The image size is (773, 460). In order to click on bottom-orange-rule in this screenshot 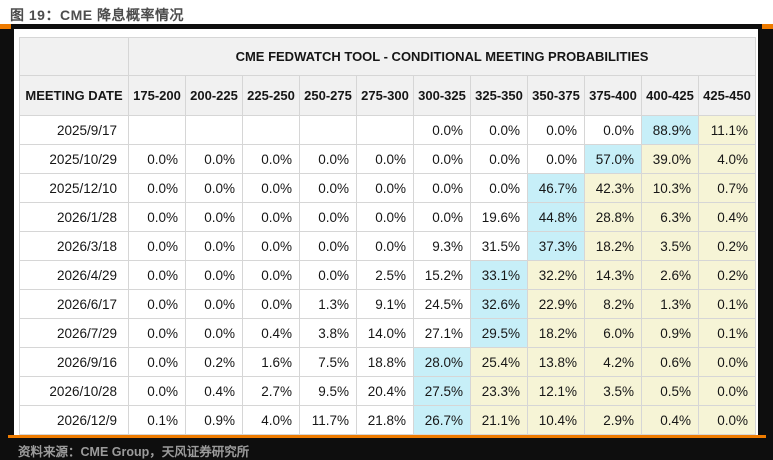, I will do `click(387, 436)`.